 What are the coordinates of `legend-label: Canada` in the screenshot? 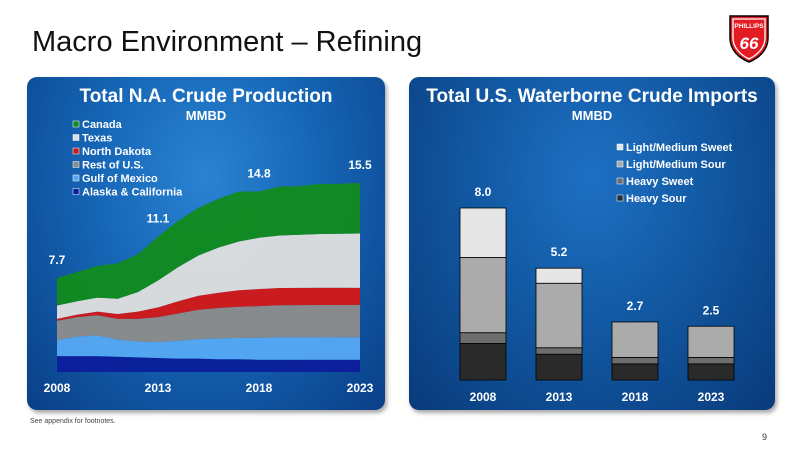 It's located at (102, 125).